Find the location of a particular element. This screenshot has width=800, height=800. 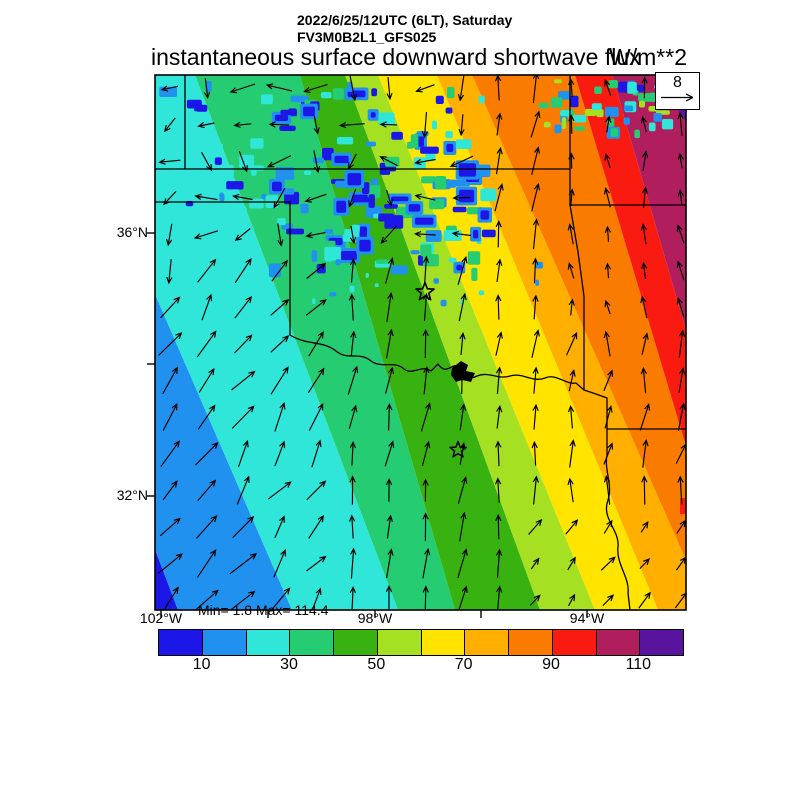

colorbar is located at coordinates (421, 642).